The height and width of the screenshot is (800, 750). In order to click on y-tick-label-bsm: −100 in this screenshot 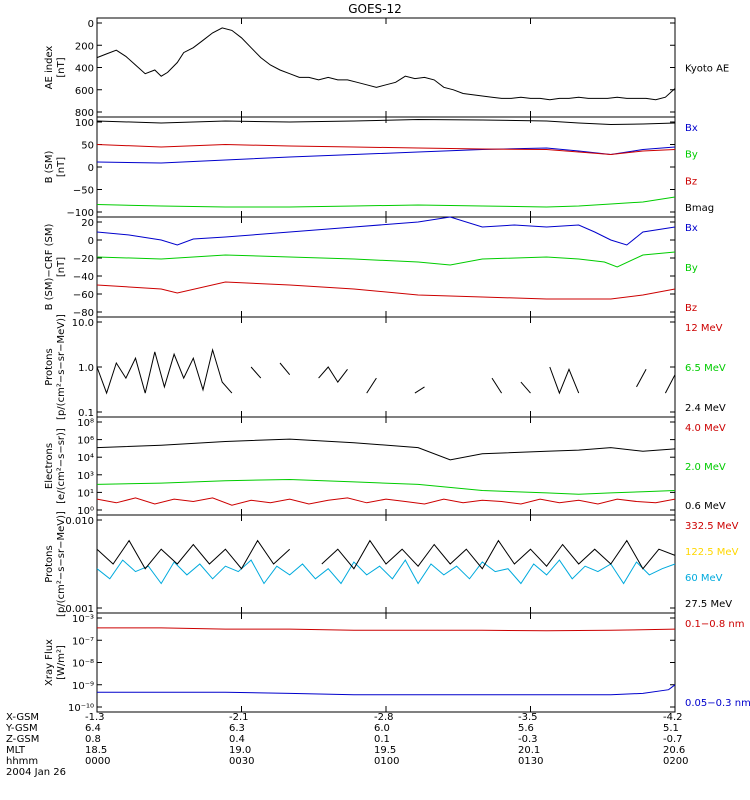, I will do `click(80, 213)`.